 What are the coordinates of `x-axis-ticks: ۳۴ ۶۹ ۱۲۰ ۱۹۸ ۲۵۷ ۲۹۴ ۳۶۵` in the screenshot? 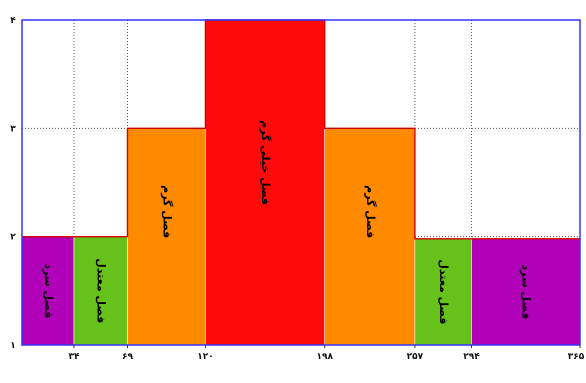 It's located at (326, 353).